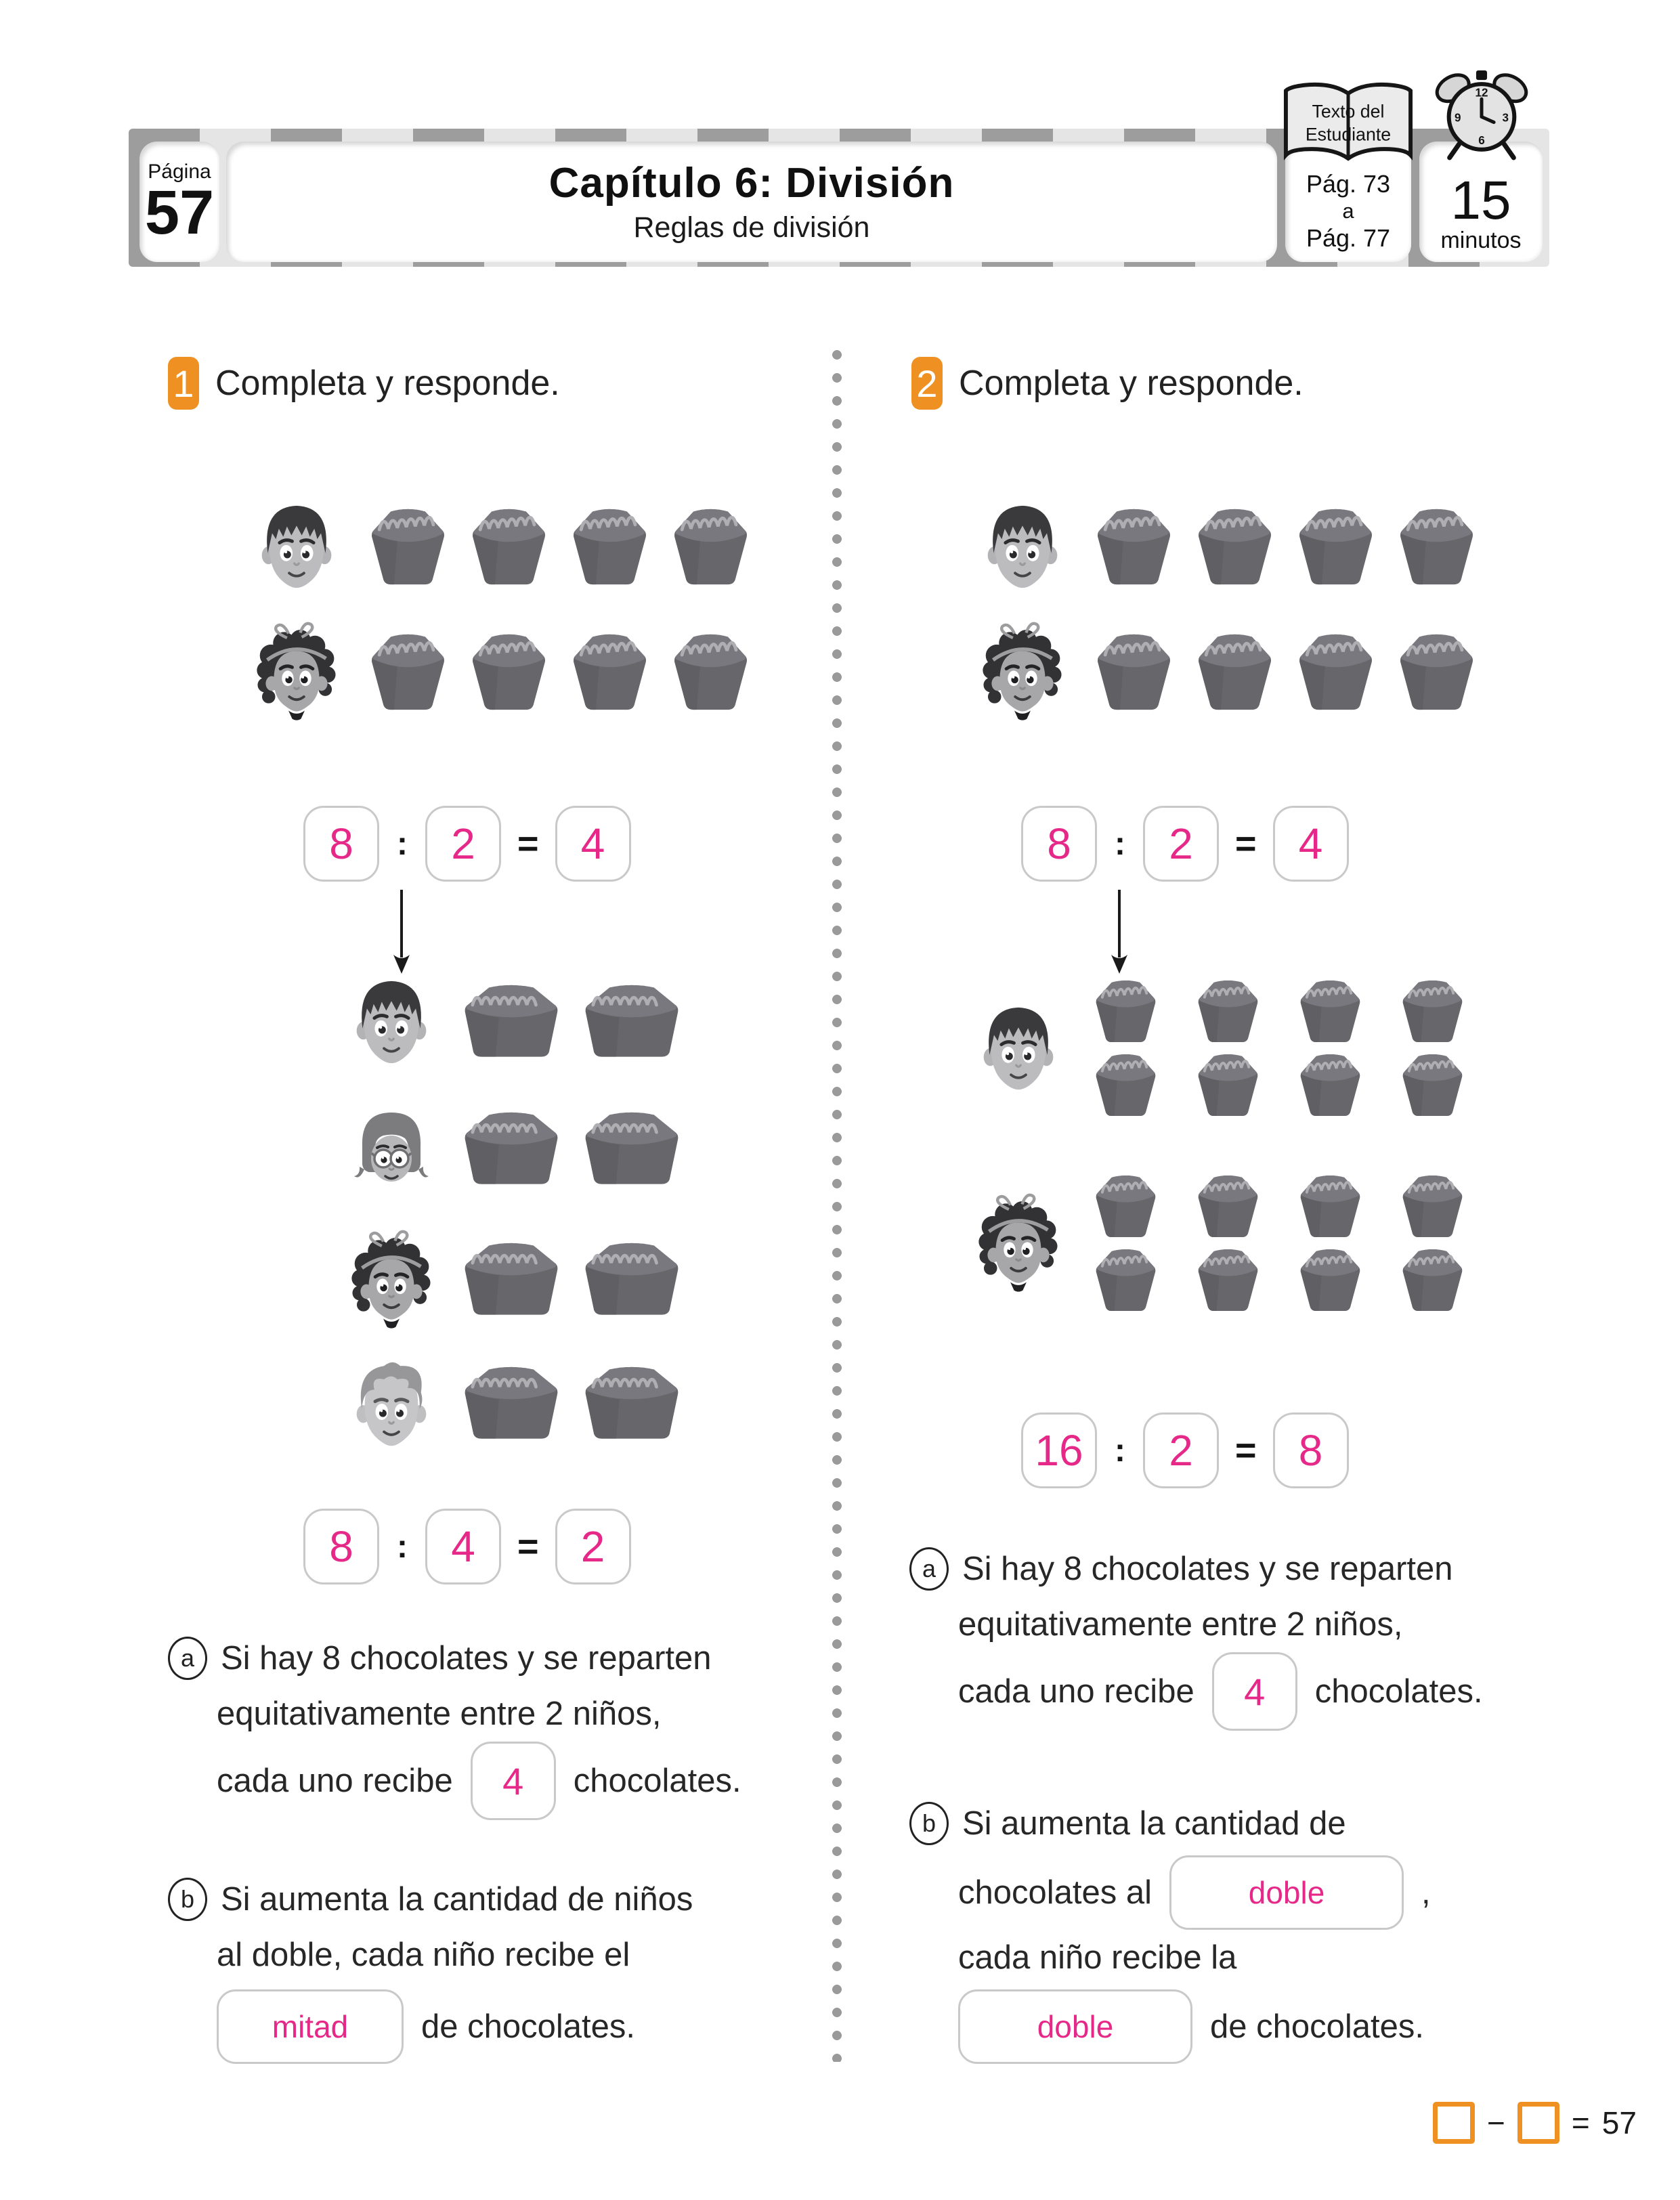 The height and width of the screenshot is (2200, 1680). What do you see at coordinates (1055, 1892) in the screenshot?
I see `item-b-line2-before: chocolates al` at bounding box center [1055, 1892].